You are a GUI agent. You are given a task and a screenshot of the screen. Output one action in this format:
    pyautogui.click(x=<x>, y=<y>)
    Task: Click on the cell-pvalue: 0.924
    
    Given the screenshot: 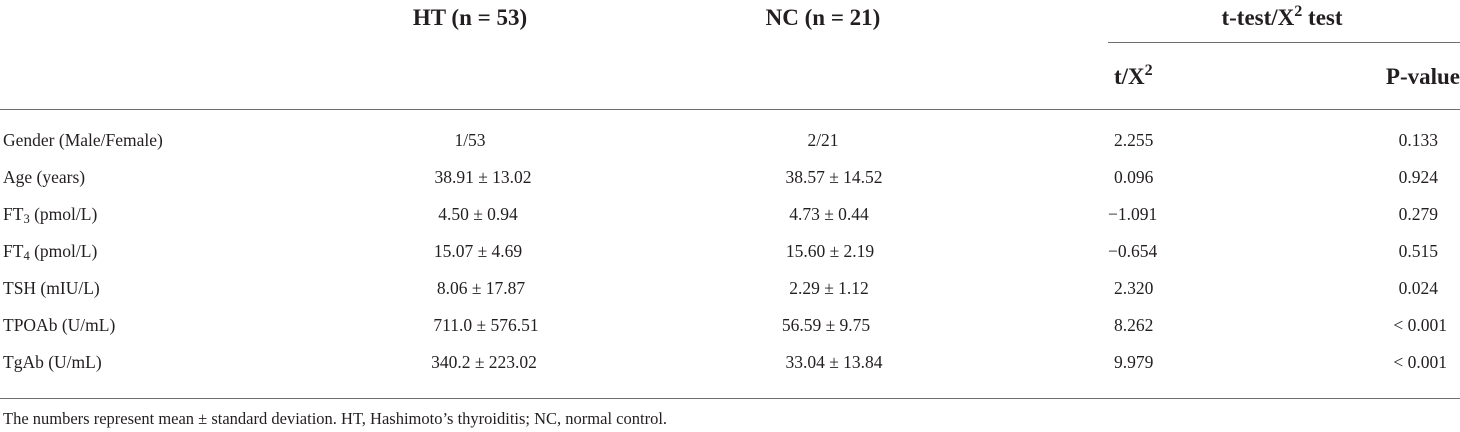 What is the action you would take?
    pyautogui.click(x=1418, y=177)
    